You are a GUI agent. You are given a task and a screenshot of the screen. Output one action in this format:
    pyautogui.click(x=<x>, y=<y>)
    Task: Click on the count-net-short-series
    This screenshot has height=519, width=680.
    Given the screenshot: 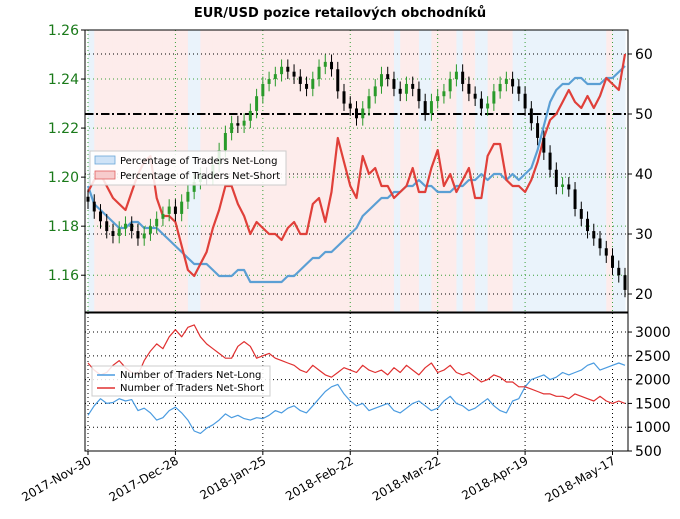 What is the action you would take?
    pyautogui.click(x=356, y=364)
    